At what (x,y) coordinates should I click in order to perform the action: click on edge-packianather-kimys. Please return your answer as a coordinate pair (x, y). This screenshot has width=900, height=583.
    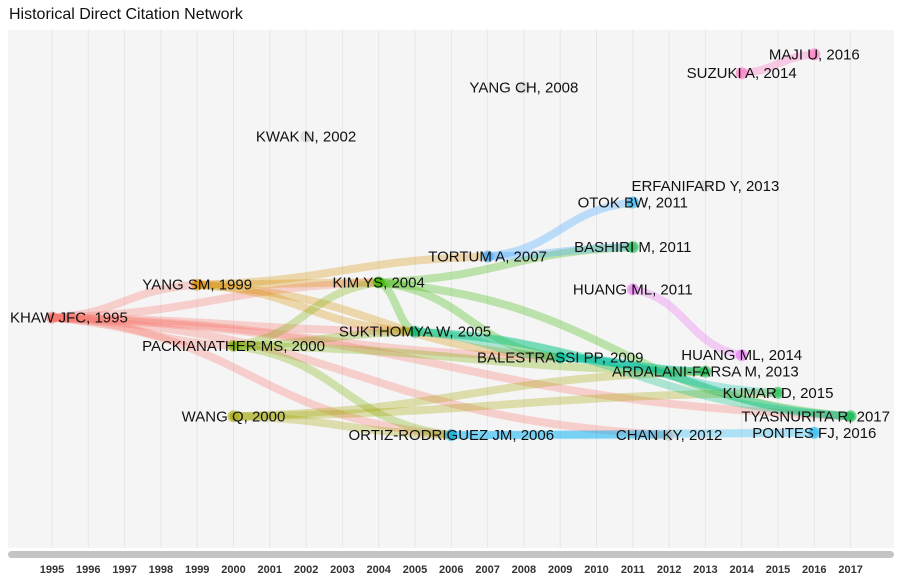
    Looking at the image, I should click on (306, 314).